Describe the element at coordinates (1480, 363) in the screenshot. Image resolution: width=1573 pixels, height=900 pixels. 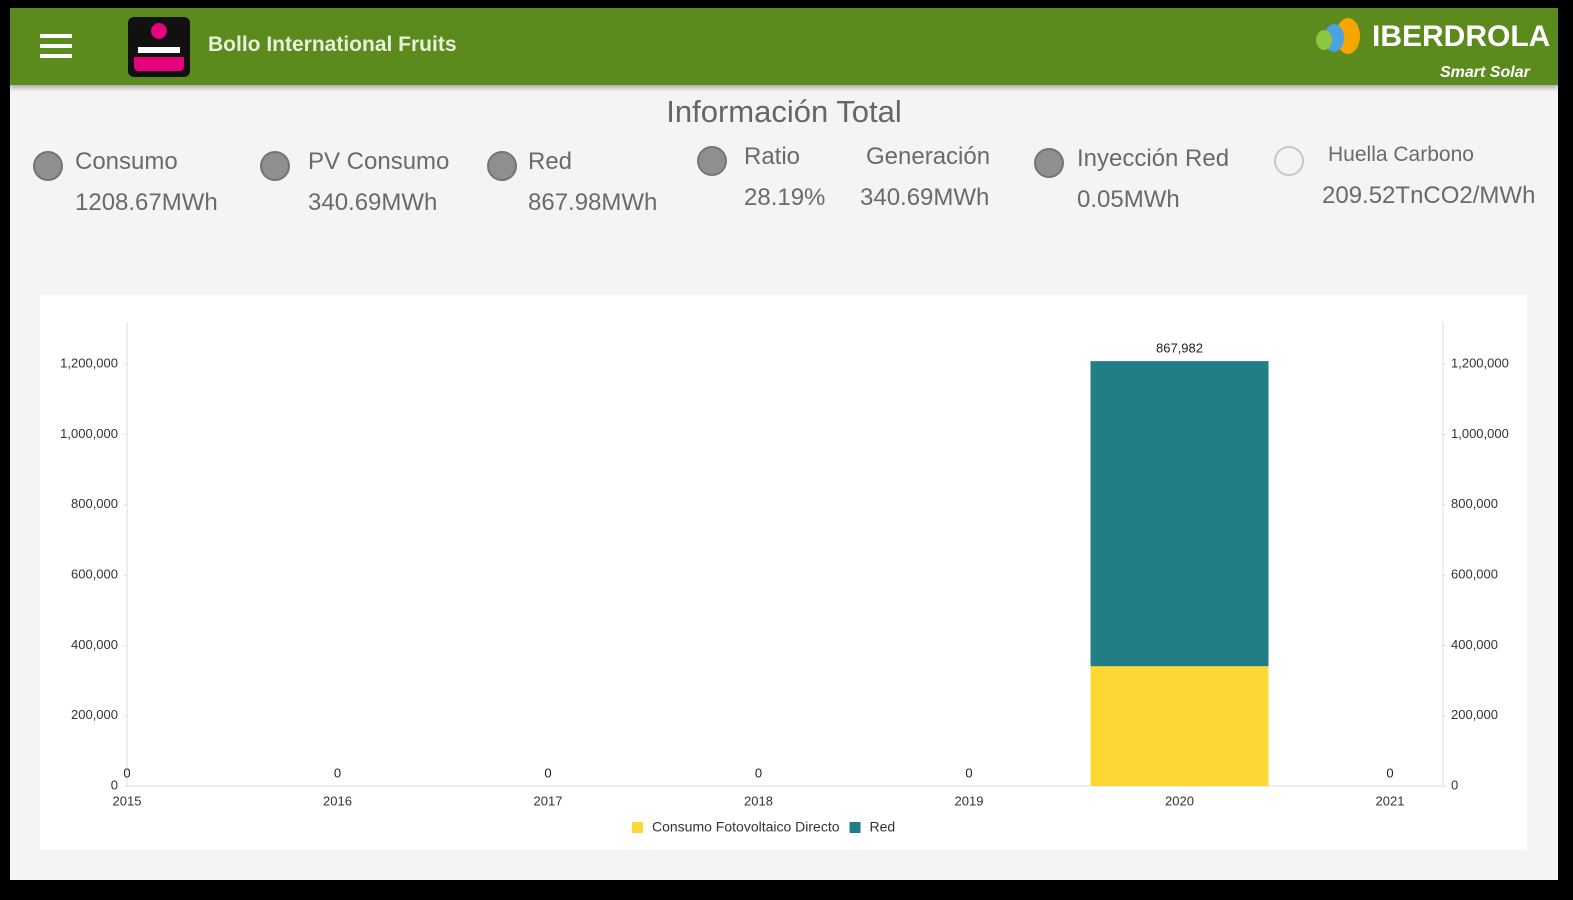
I see `y2ticks-label: 1,200,000` at that location.